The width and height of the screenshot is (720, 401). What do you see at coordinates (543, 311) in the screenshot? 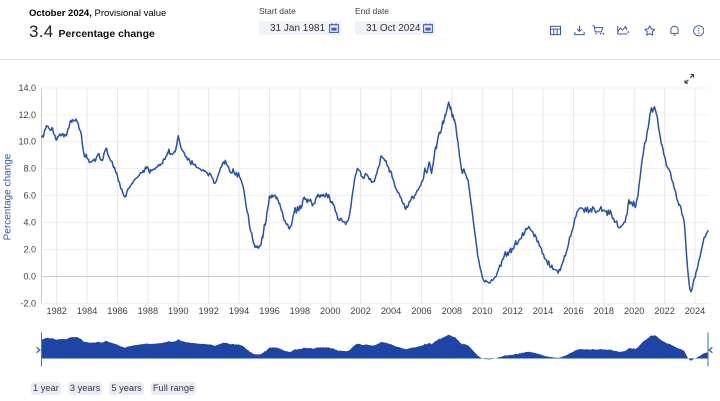
I see `svg-text: 2014` at bounding box center [543, 311].